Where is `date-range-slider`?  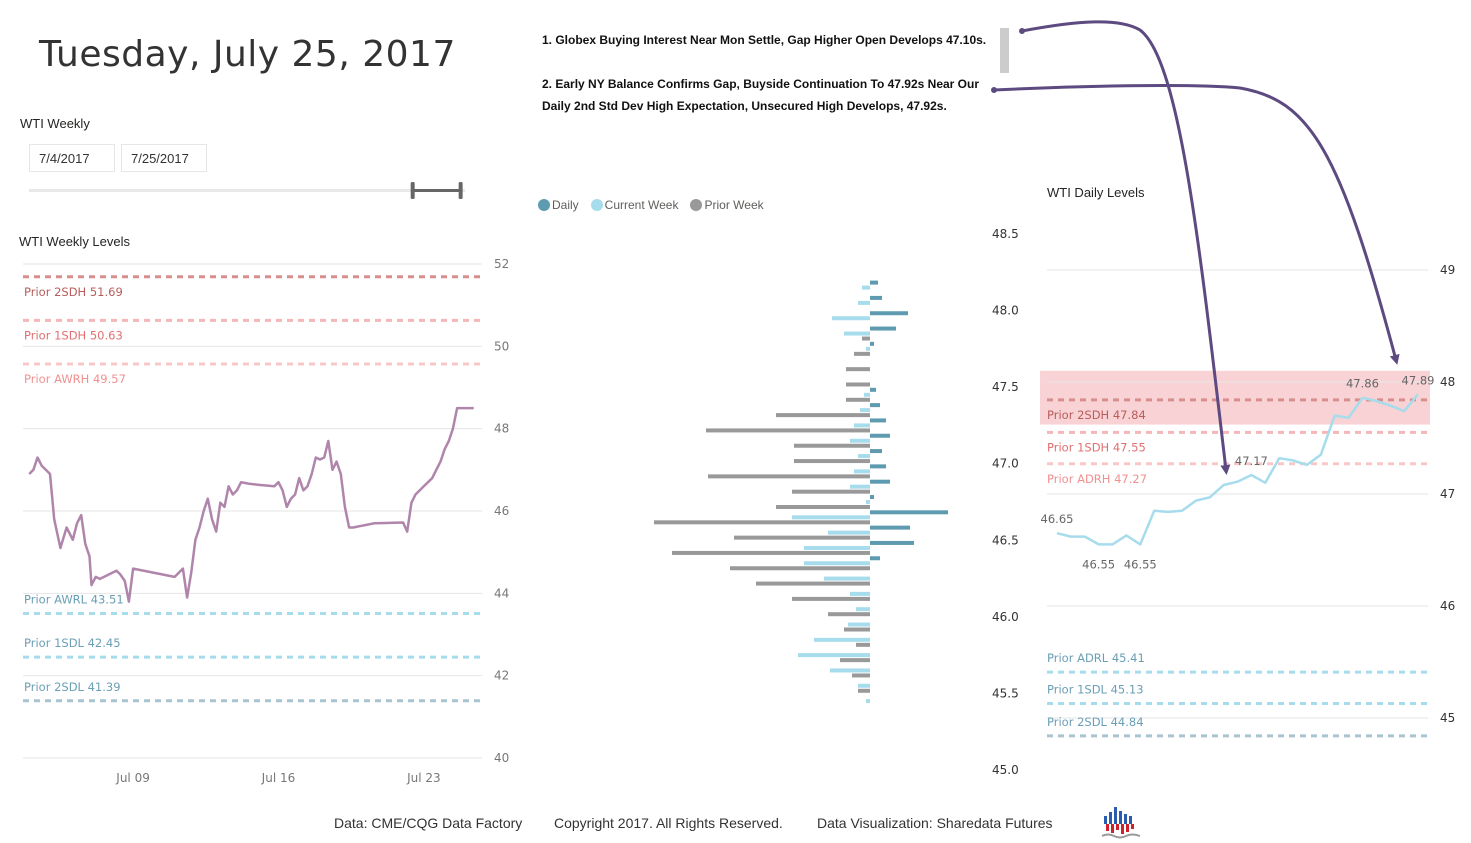 date-range-slider is located at coordinates (250, 190).